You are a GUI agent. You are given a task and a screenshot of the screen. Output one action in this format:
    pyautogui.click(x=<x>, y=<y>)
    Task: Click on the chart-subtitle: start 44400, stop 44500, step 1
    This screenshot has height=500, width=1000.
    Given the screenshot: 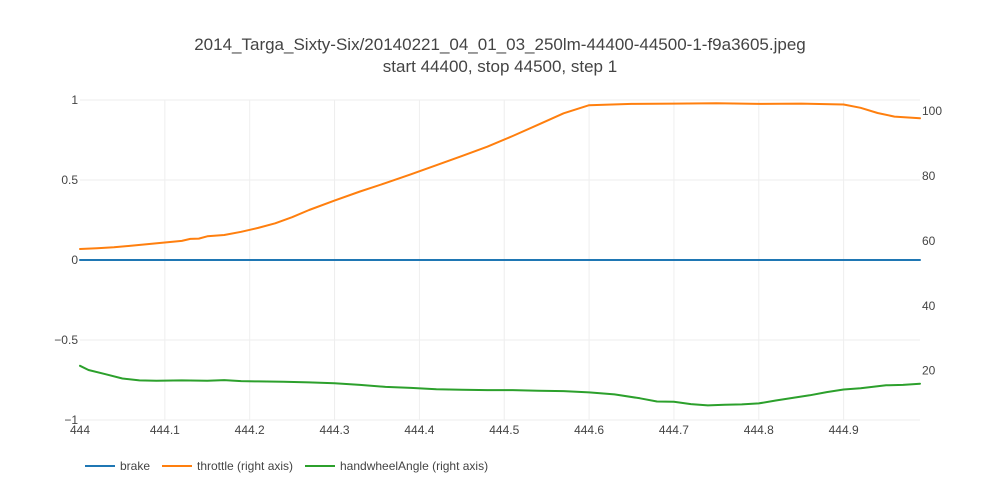 What is the action you would take?
    pyautogui.click(x=500, y=66)
    